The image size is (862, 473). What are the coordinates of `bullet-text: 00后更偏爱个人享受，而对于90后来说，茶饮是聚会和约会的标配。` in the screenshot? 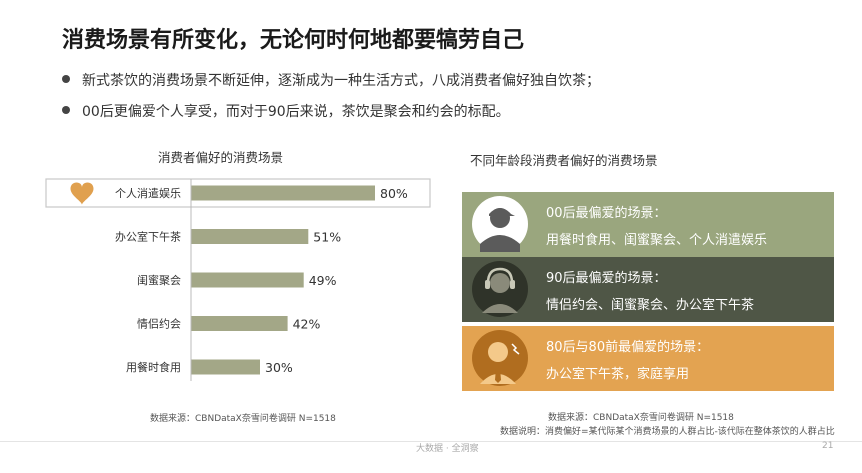 It's located at (296, 112).